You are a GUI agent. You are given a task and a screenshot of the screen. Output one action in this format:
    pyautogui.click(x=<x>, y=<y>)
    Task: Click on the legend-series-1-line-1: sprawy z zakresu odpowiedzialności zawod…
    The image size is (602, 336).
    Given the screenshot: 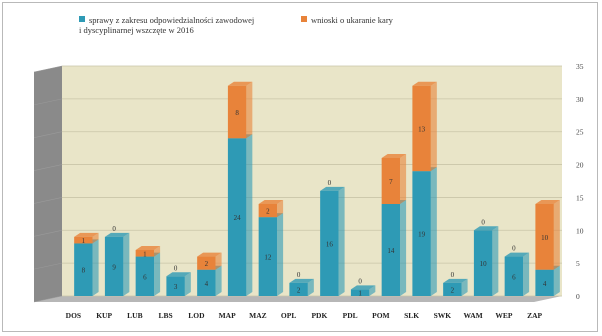 What is the action you would take?
    pyautogui.click(x=172, y=20)
    